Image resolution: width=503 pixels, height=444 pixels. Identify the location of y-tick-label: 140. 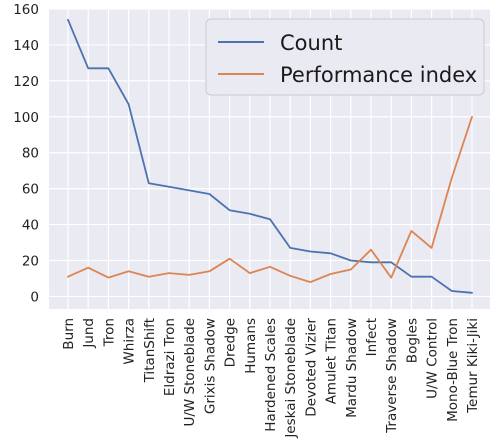
(26, 46).